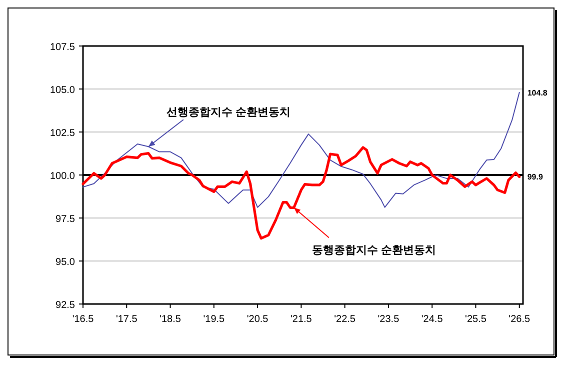 This screenshot has height=371, width=584. What do you see at coordinates (63, 176) in the screenshot?
I see `y-tick-label: 100.0` at bounding box center [63, 176].